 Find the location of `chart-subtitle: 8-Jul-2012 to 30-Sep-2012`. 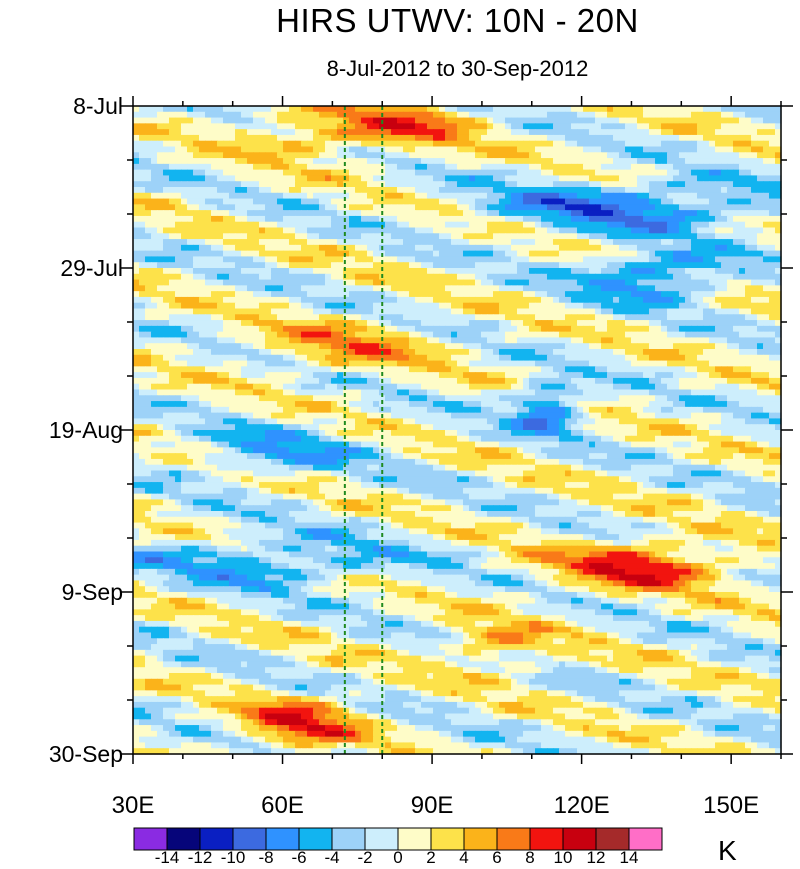

chart-subtitle: 8-Jul-2012 to 30-Sep-2012 is located at coordinates (457, 68).